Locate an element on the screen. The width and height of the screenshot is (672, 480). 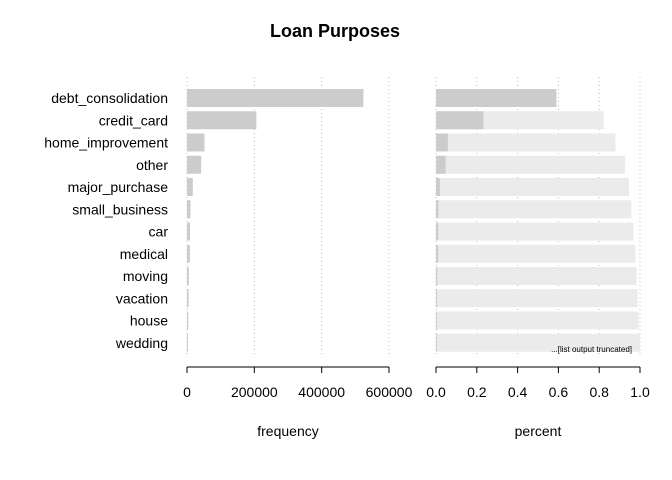
frequency-bar-medical is located at coordinates (188, 253).